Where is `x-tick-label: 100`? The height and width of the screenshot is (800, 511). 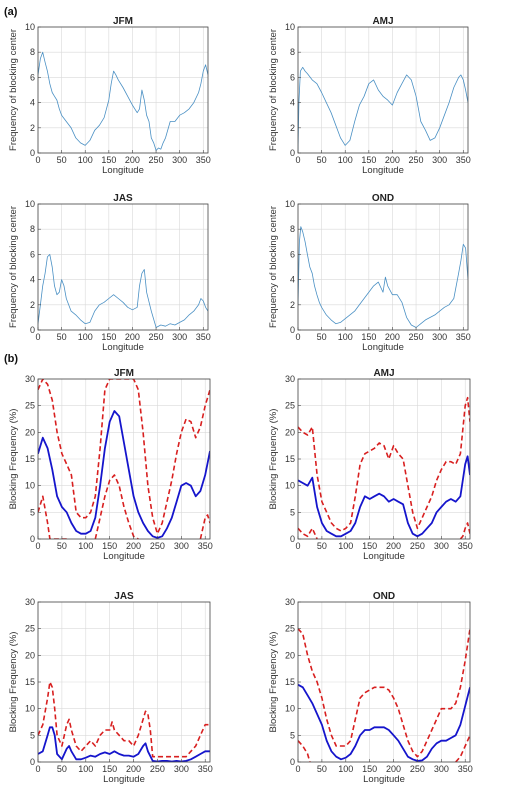
x-tick-label: 100 is located at coordinates (345, 337).